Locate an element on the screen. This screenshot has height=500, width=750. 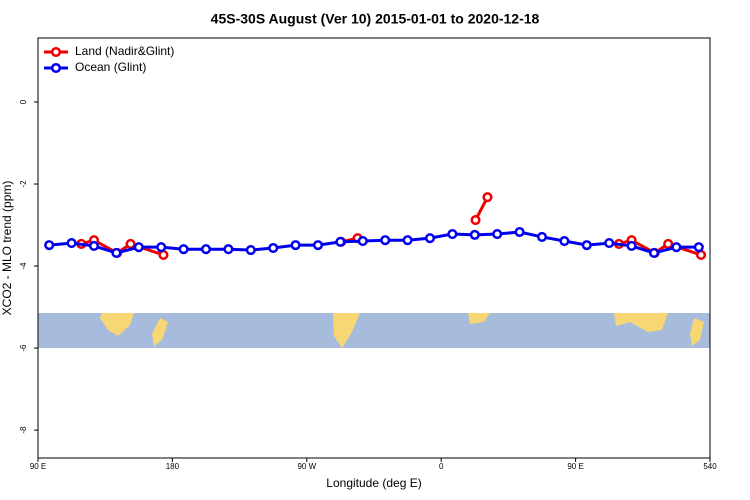
map-band is located at coordinates (374, 330).